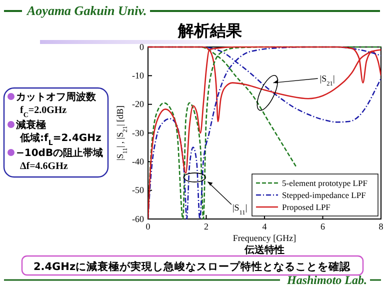 Image resolution: width=385 pixels, height=288 pixels. Describe the element at coordinates (138, 219) in the screenshot. I see `y-tick-label: -60` at that location.